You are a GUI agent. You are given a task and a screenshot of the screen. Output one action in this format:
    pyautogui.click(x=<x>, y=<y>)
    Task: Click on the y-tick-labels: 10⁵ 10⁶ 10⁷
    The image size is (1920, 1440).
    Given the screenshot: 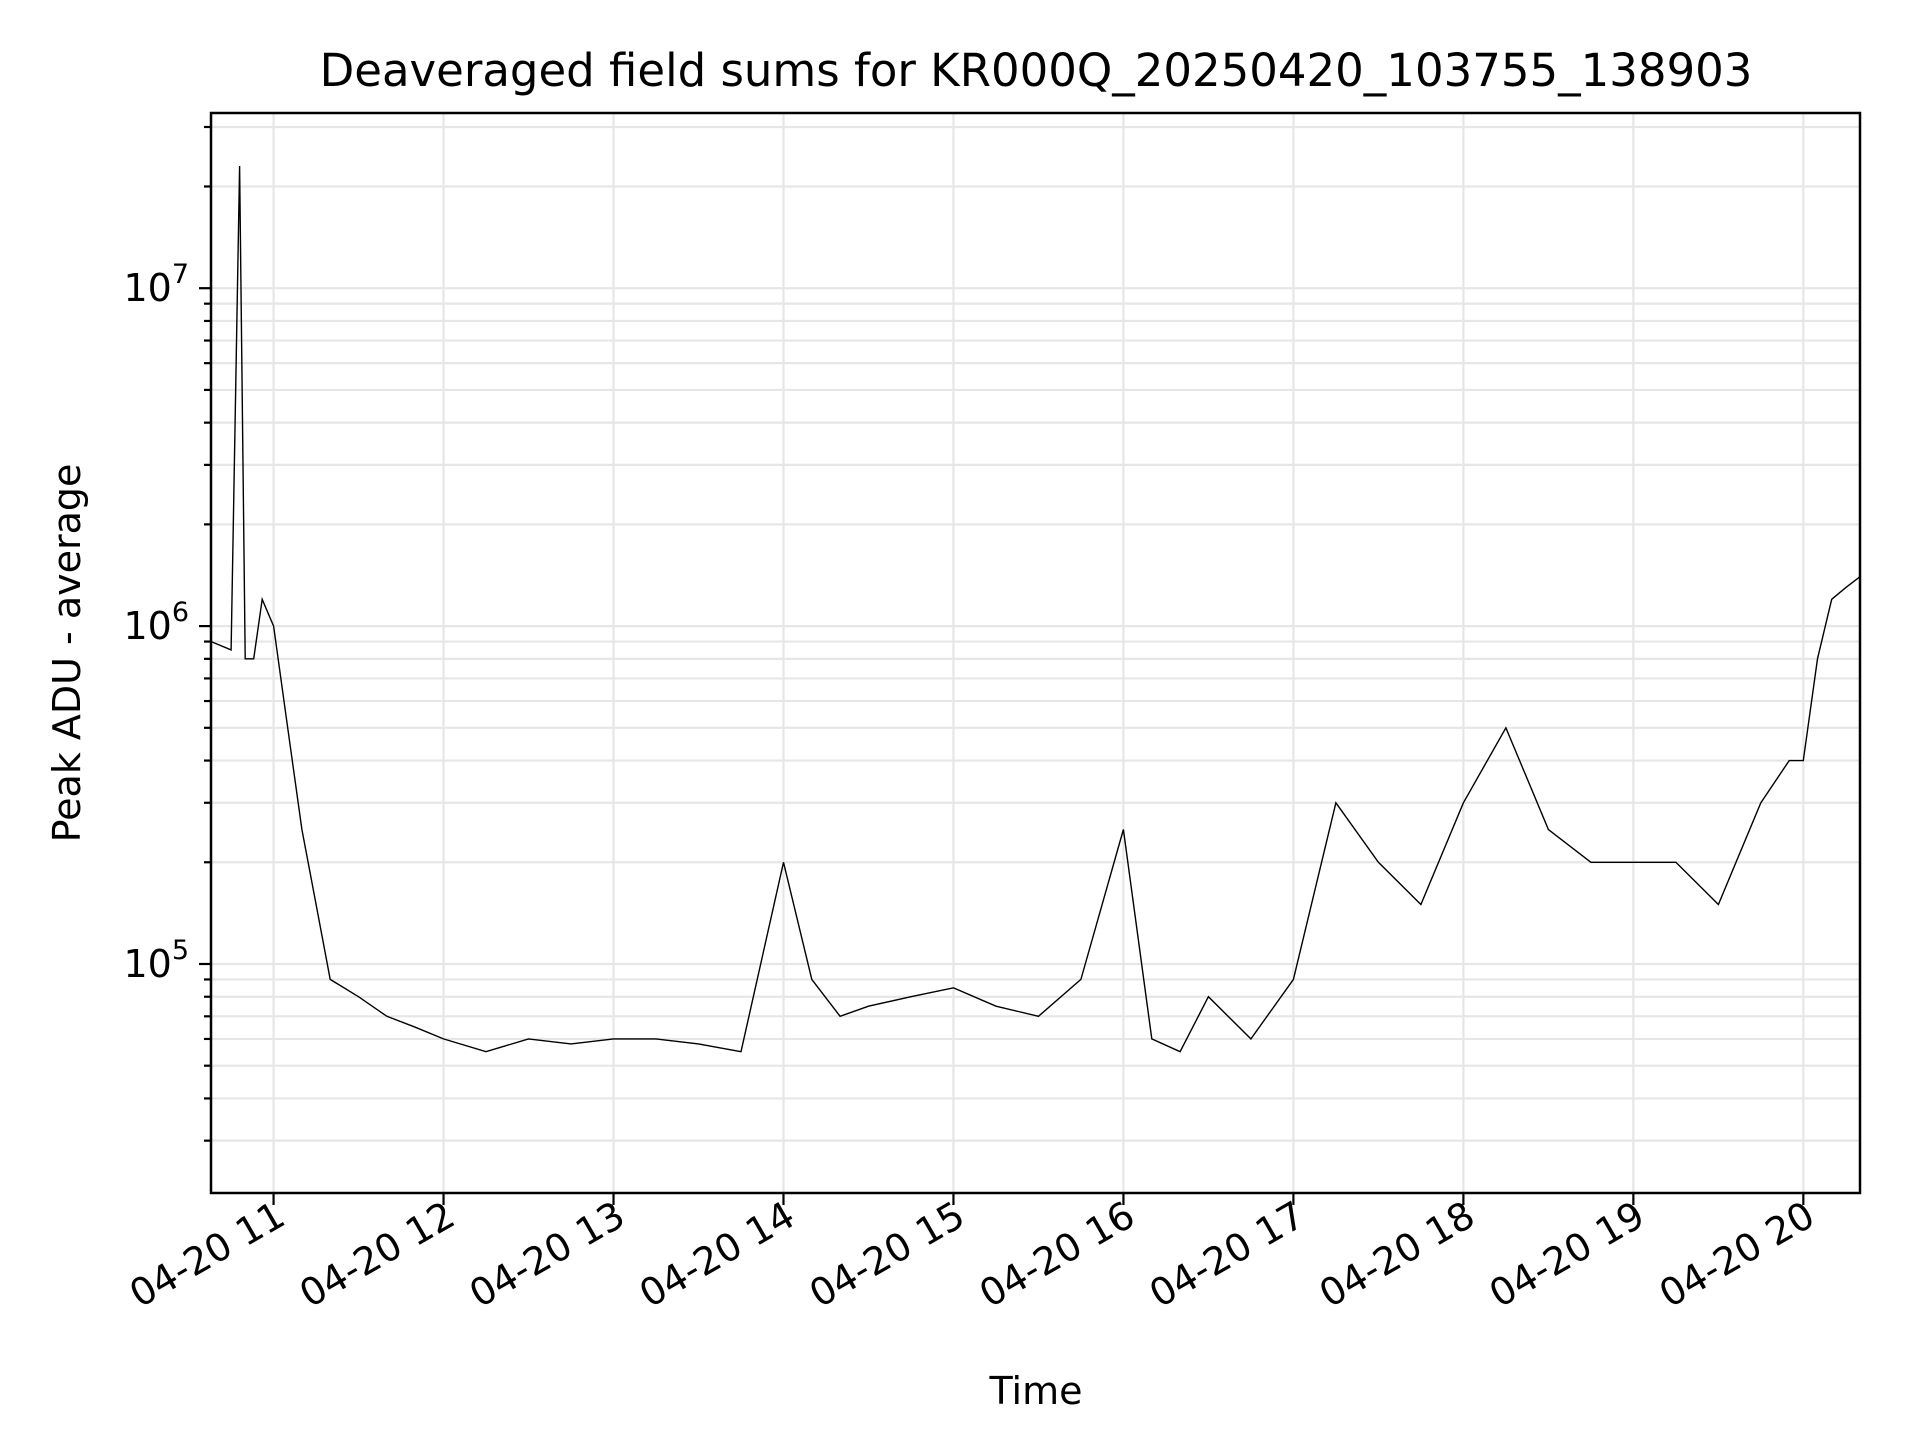 What is the action you would take?
    pyautogui.click(x=156, y=622)
    